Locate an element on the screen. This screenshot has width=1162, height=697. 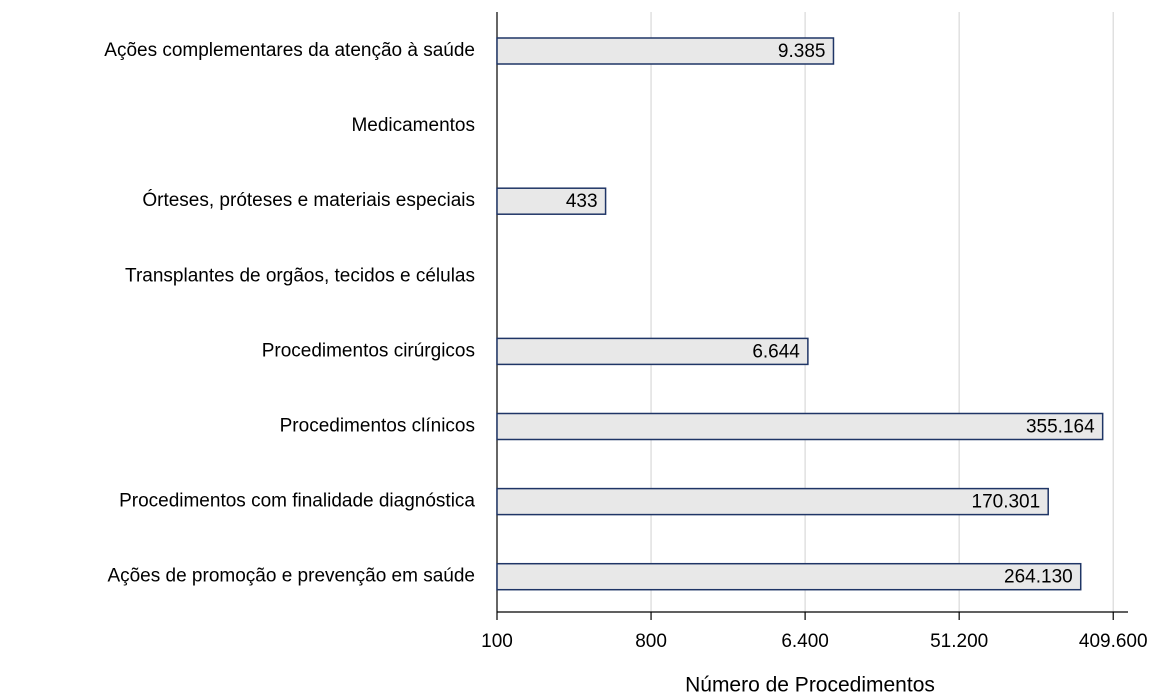
value-label: 170.301 is located at coordinates (1006, 502).